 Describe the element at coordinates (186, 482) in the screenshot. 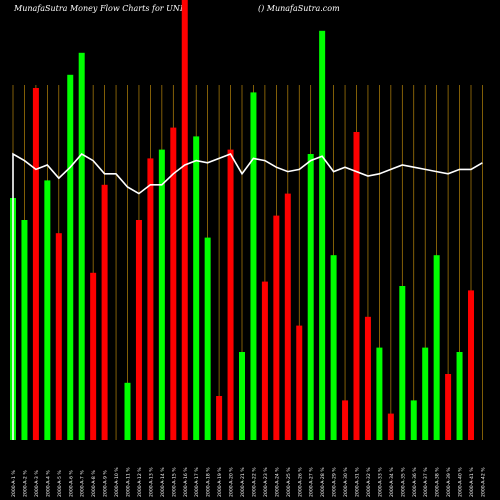

I see `x-tick-label: 2000-A-16 %` at that location.